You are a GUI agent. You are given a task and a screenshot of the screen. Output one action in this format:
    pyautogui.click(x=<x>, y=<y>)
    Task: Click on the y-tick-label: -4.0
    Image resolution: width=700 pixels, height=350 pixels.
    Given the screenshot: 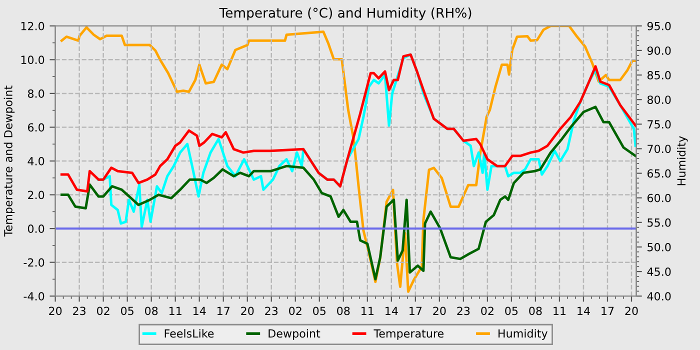 What is the action you would take?
    pyautogui.click(x=34, y=296)
    